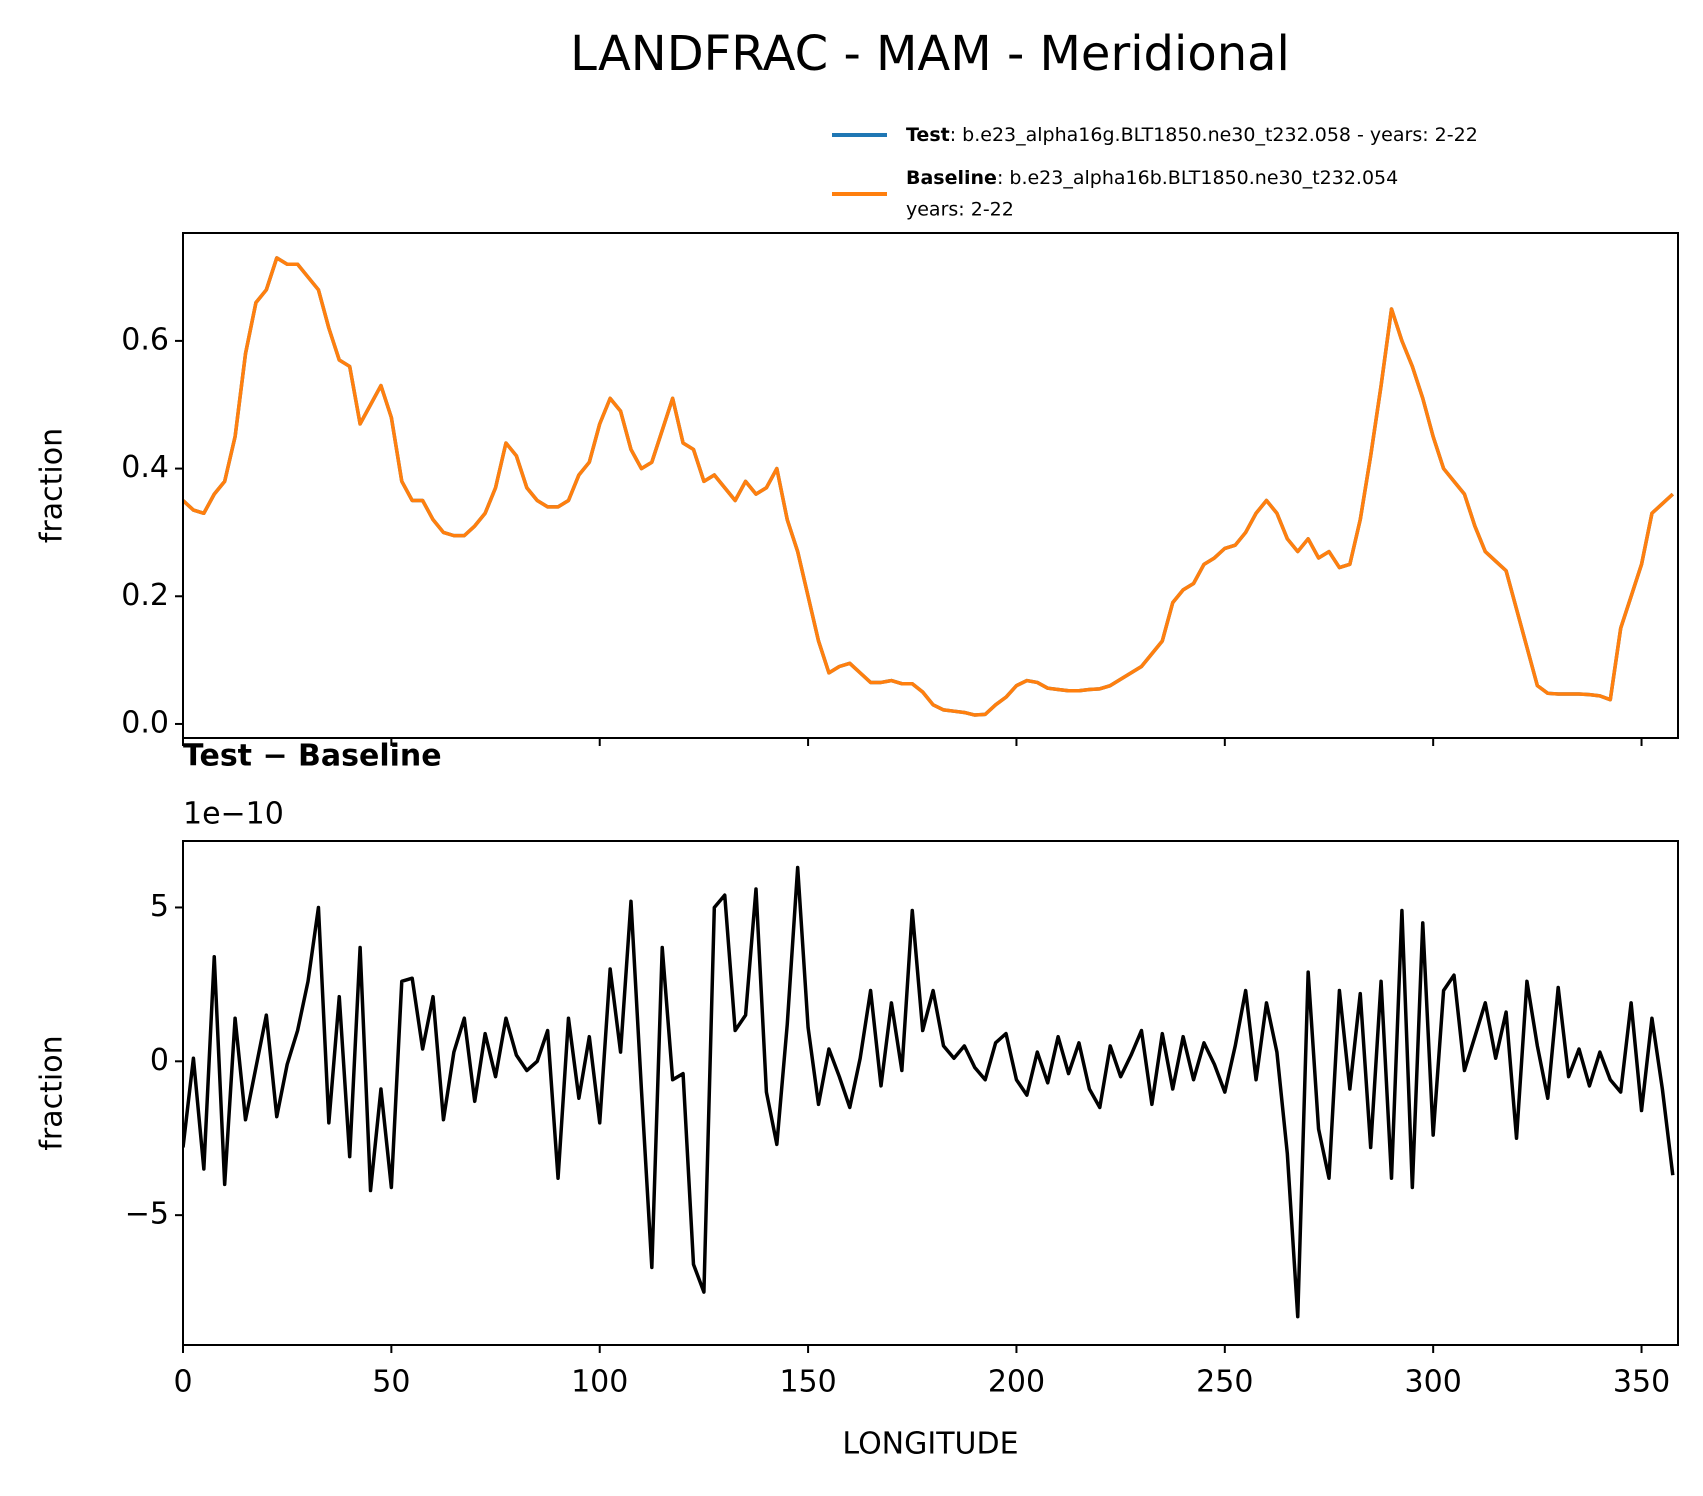 This screenshot has width=1703, height=1496. I want to click on figure-title: LANDFRAC - MAM - Meridional, so click(930, 54).